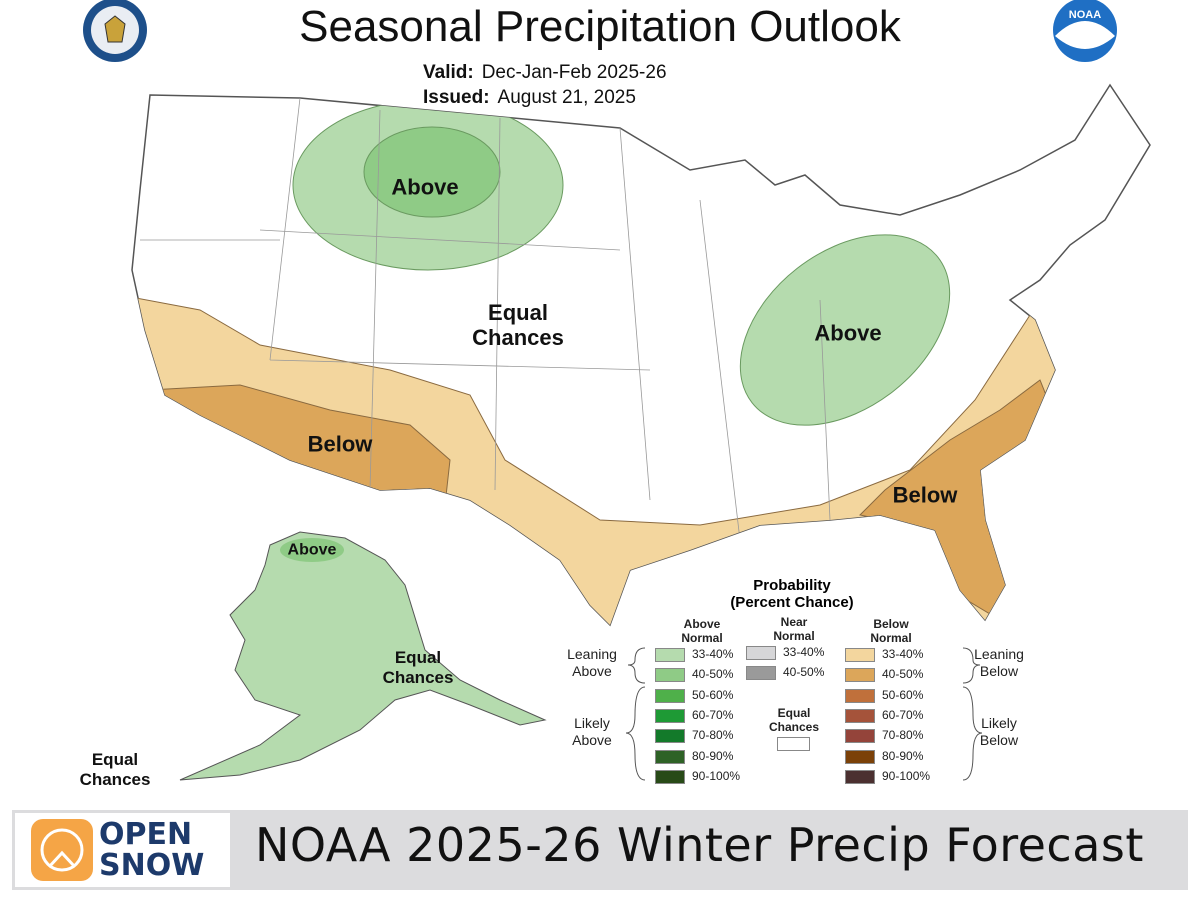 The width and height of the screenshot is (1200, 900). I want to click on label-sw-below: Below, so click(340, 444).